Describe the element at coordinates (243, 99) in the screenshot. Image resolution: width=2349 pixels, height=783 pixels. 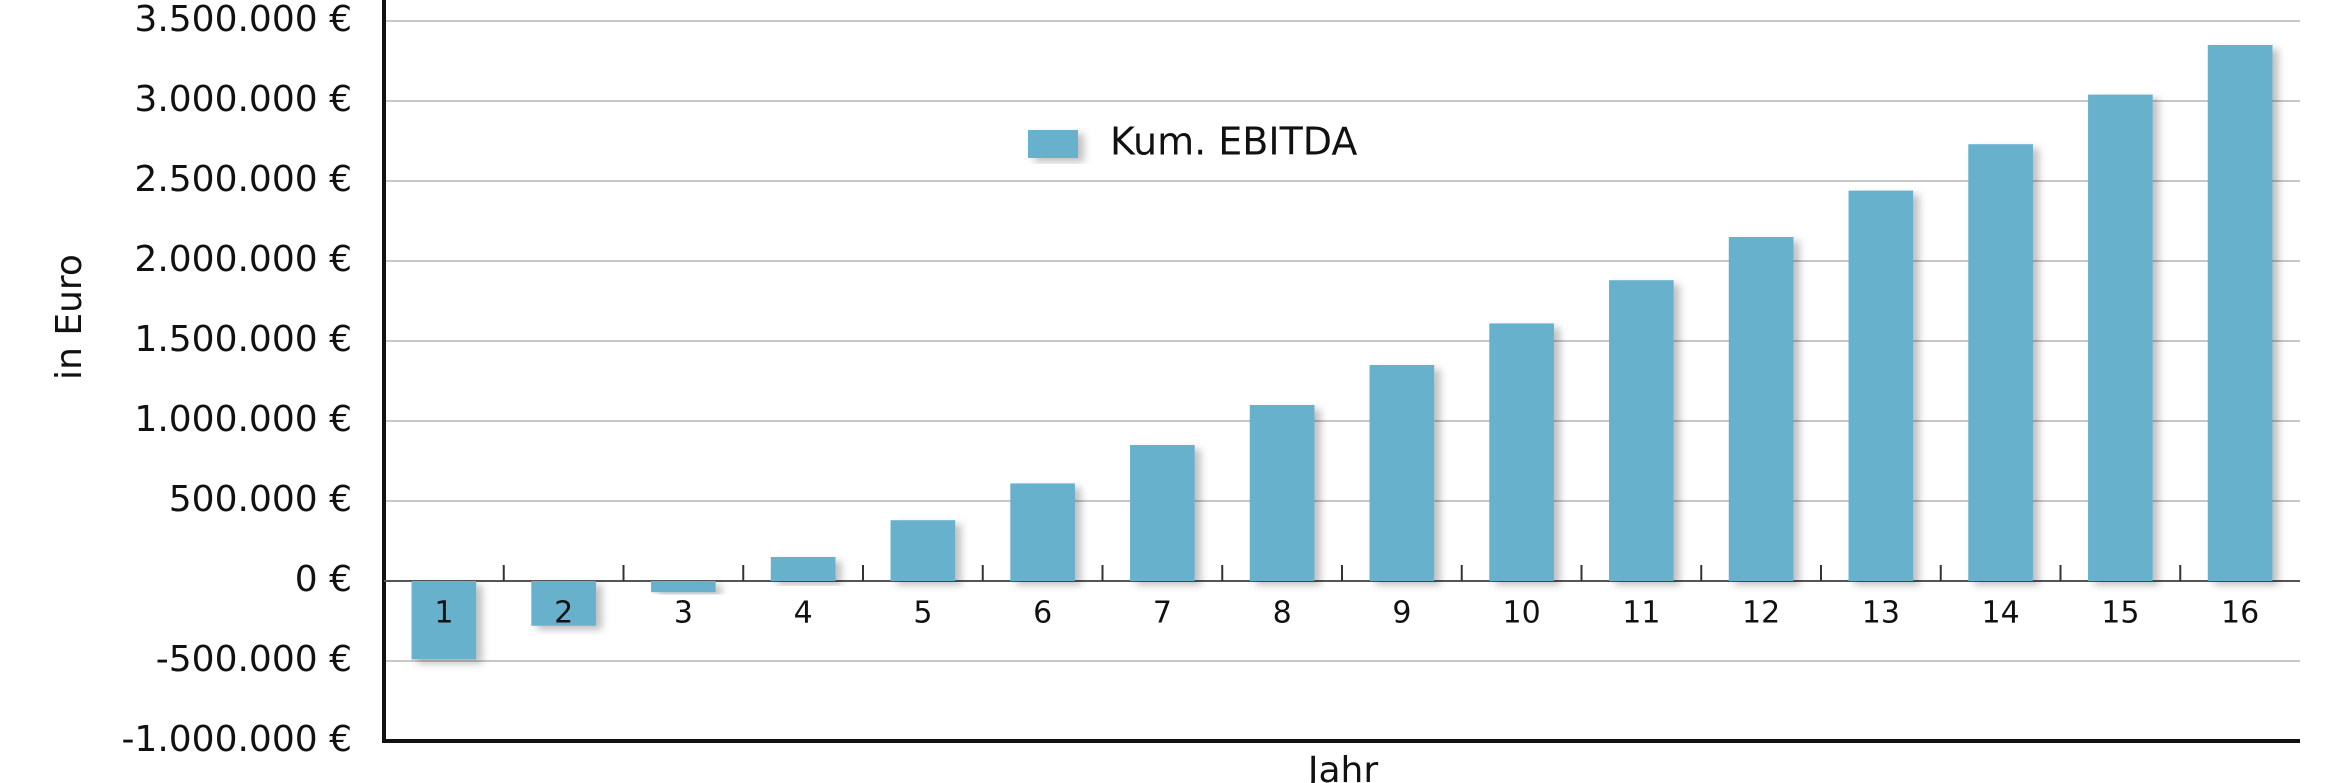
I see `y-tick-label: 3.000.000 €` at that location.